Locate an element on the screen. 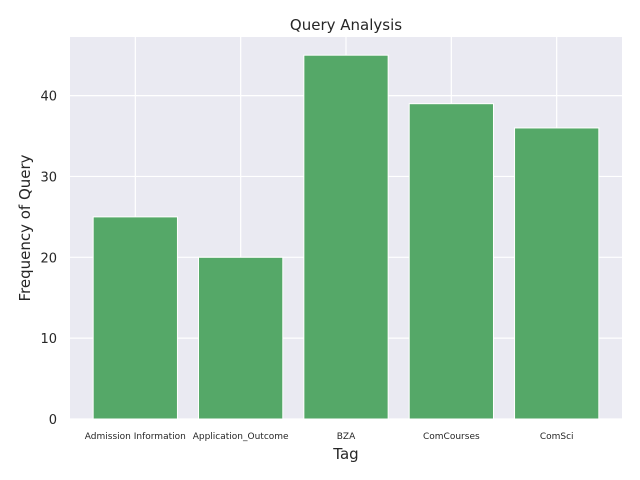 The image size is (640, 480). x-tick-label: ComSci is located at coordinates (557, 437).